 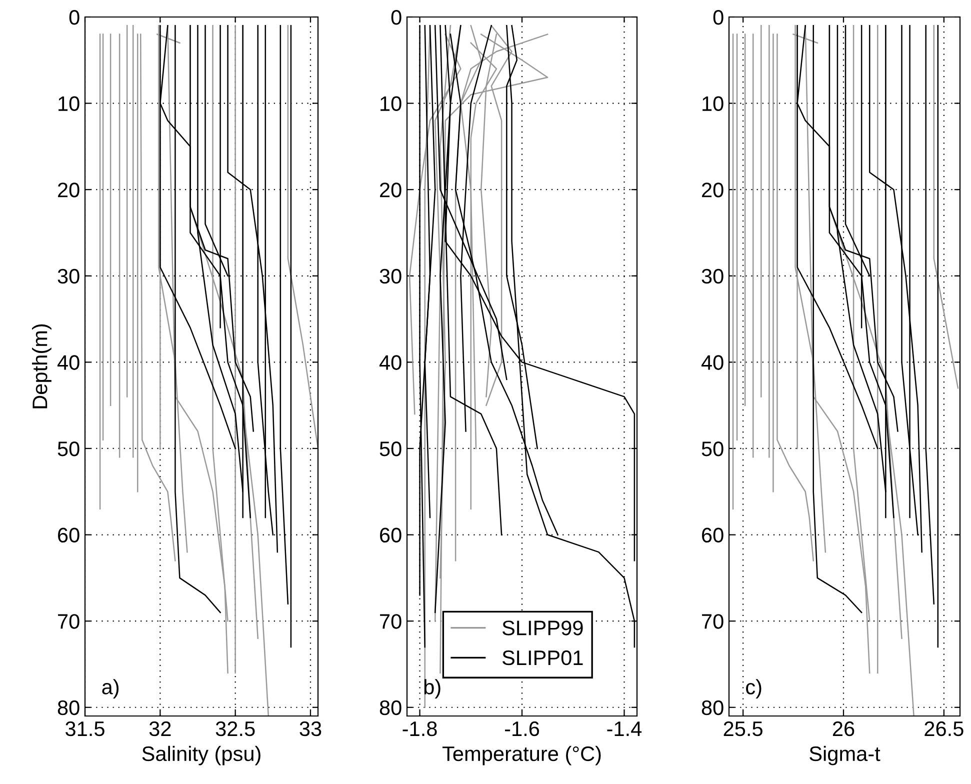 I want to click on annotation: c), so click(x=754, y=689).